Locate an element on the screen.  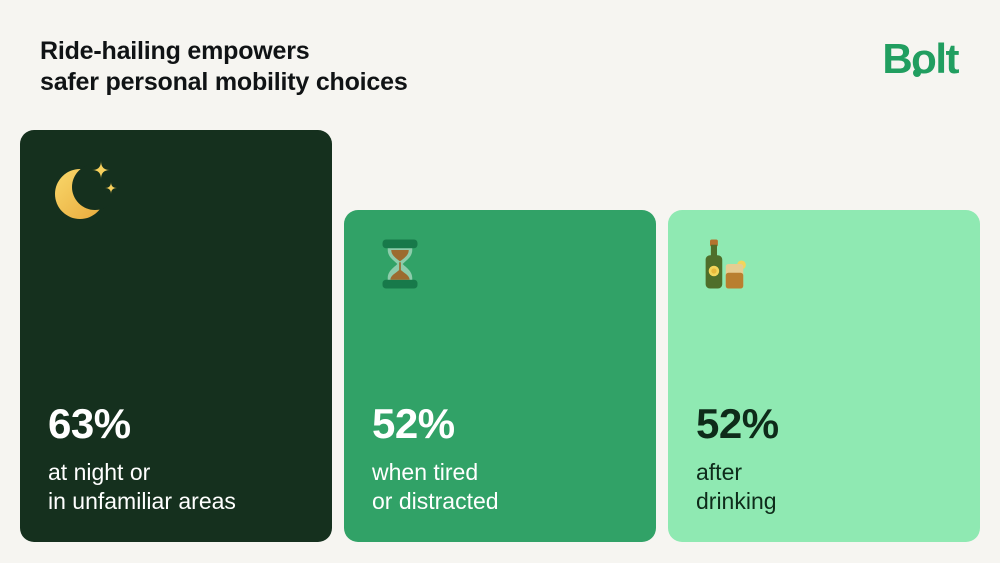
hourglass-icon is located at coordinates (500, 264).